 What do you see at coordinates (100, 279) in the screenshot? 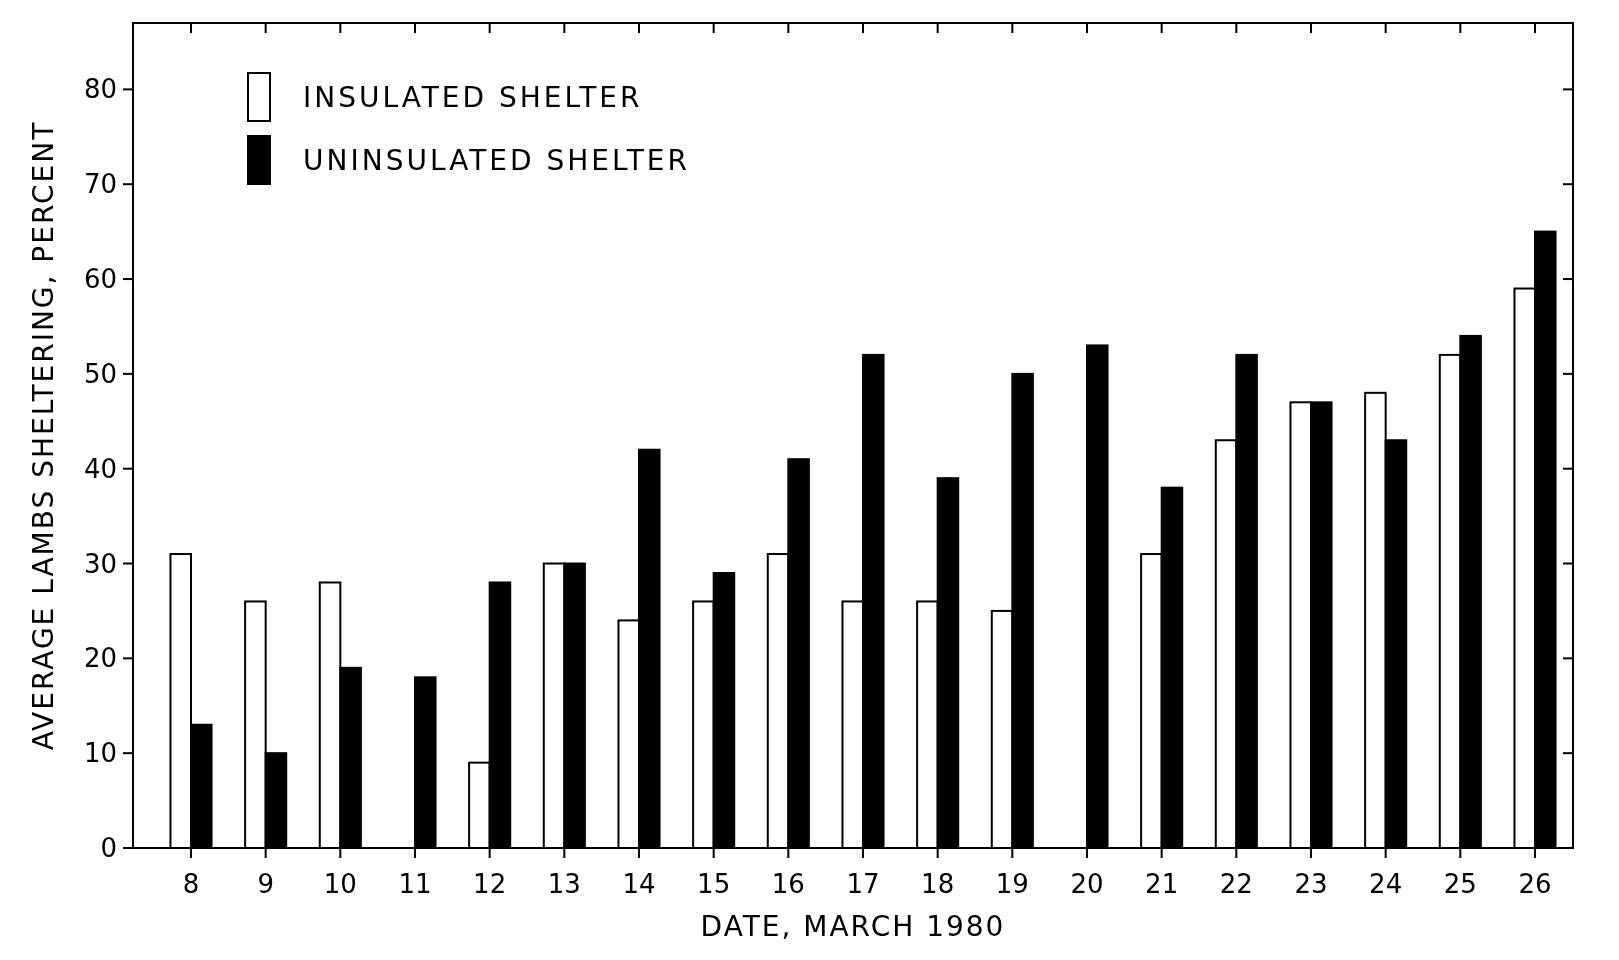
I see `y-tick-label: 60` at bounding box center [100, 279].